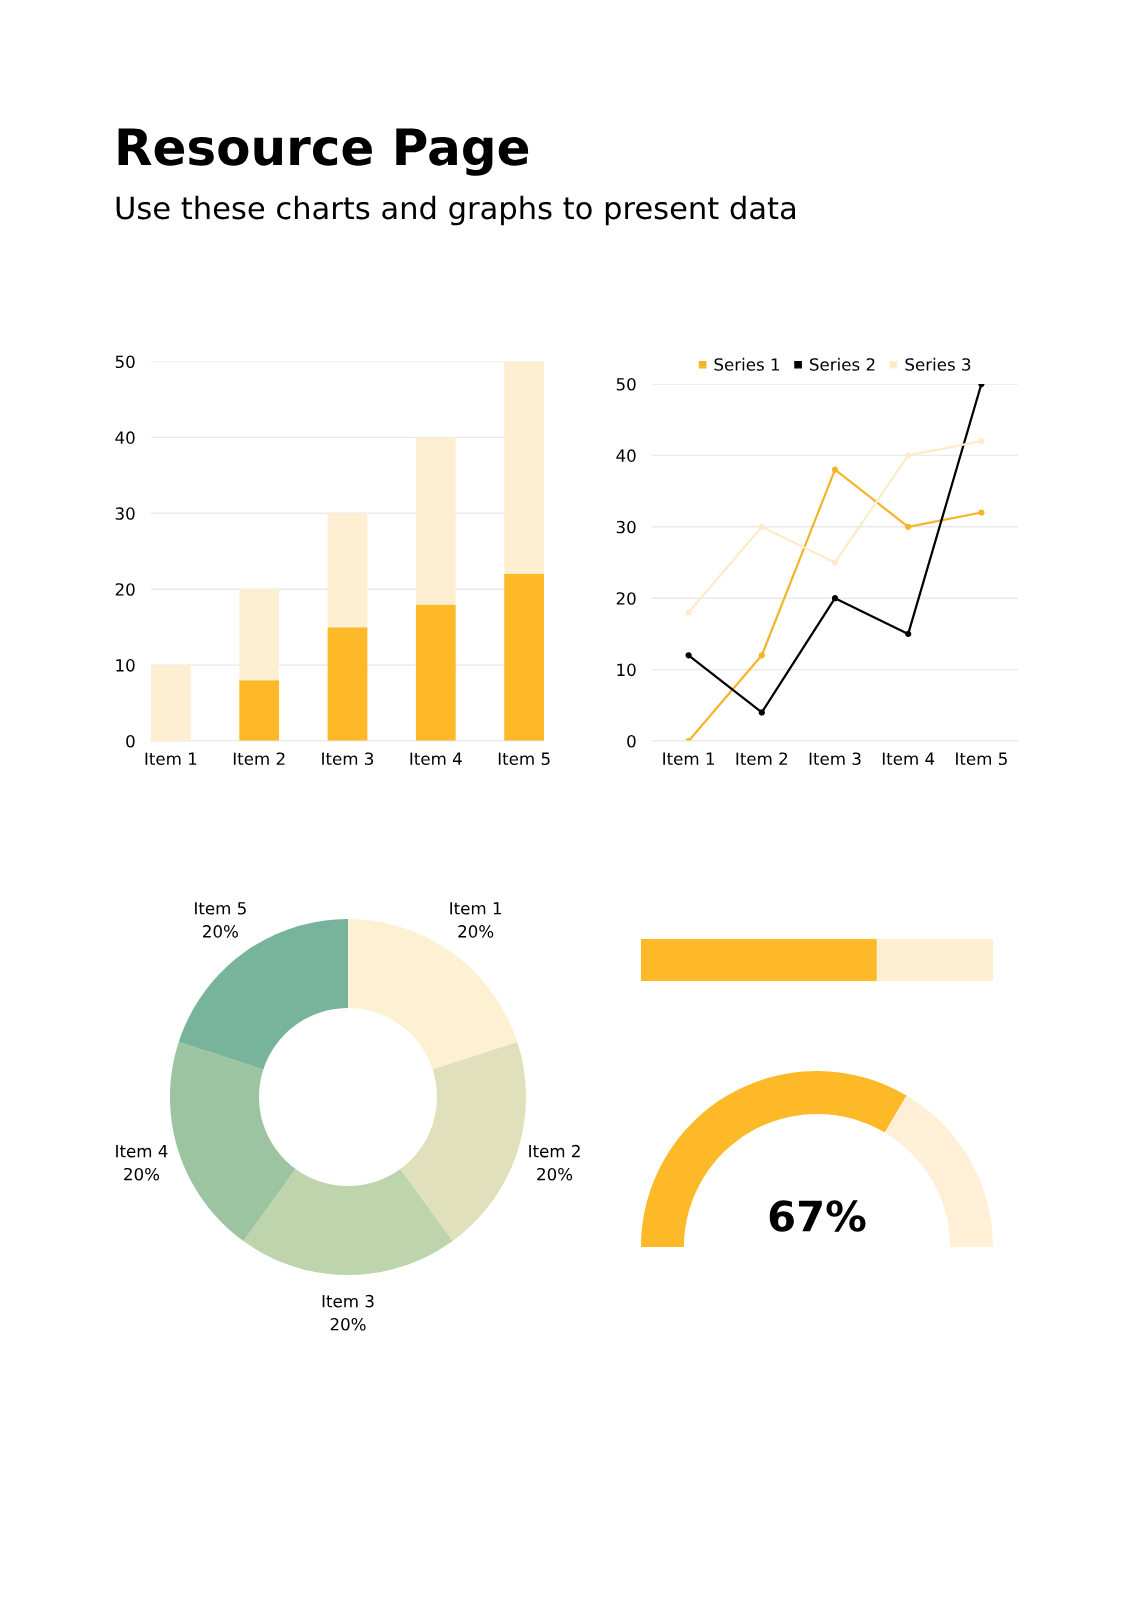  What do you see at coordinates (220, 908) in the screenshot?
I see `slice-label: Item 5` at bounding box center [220, 908].